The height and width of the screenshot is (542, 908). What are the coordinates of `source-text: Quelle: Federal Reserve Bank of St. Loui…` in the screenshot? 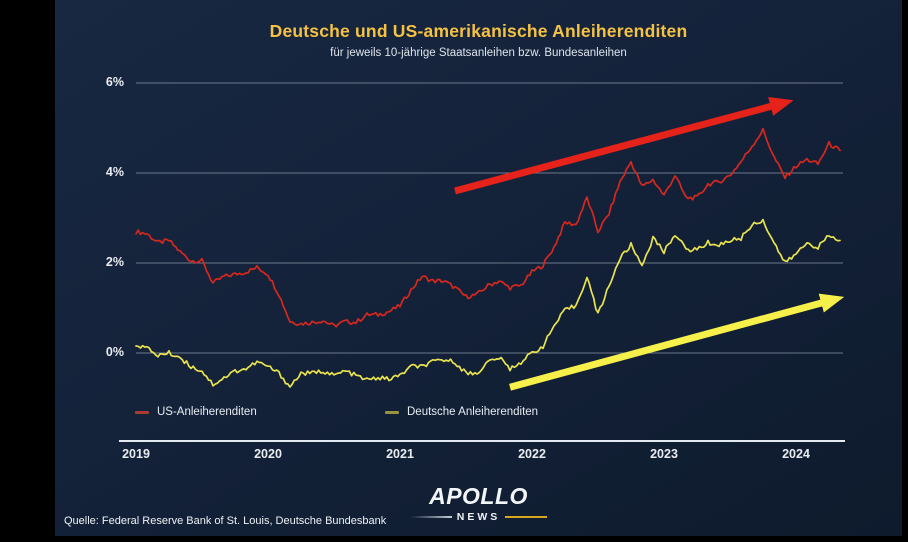 It's located at (225, 521).